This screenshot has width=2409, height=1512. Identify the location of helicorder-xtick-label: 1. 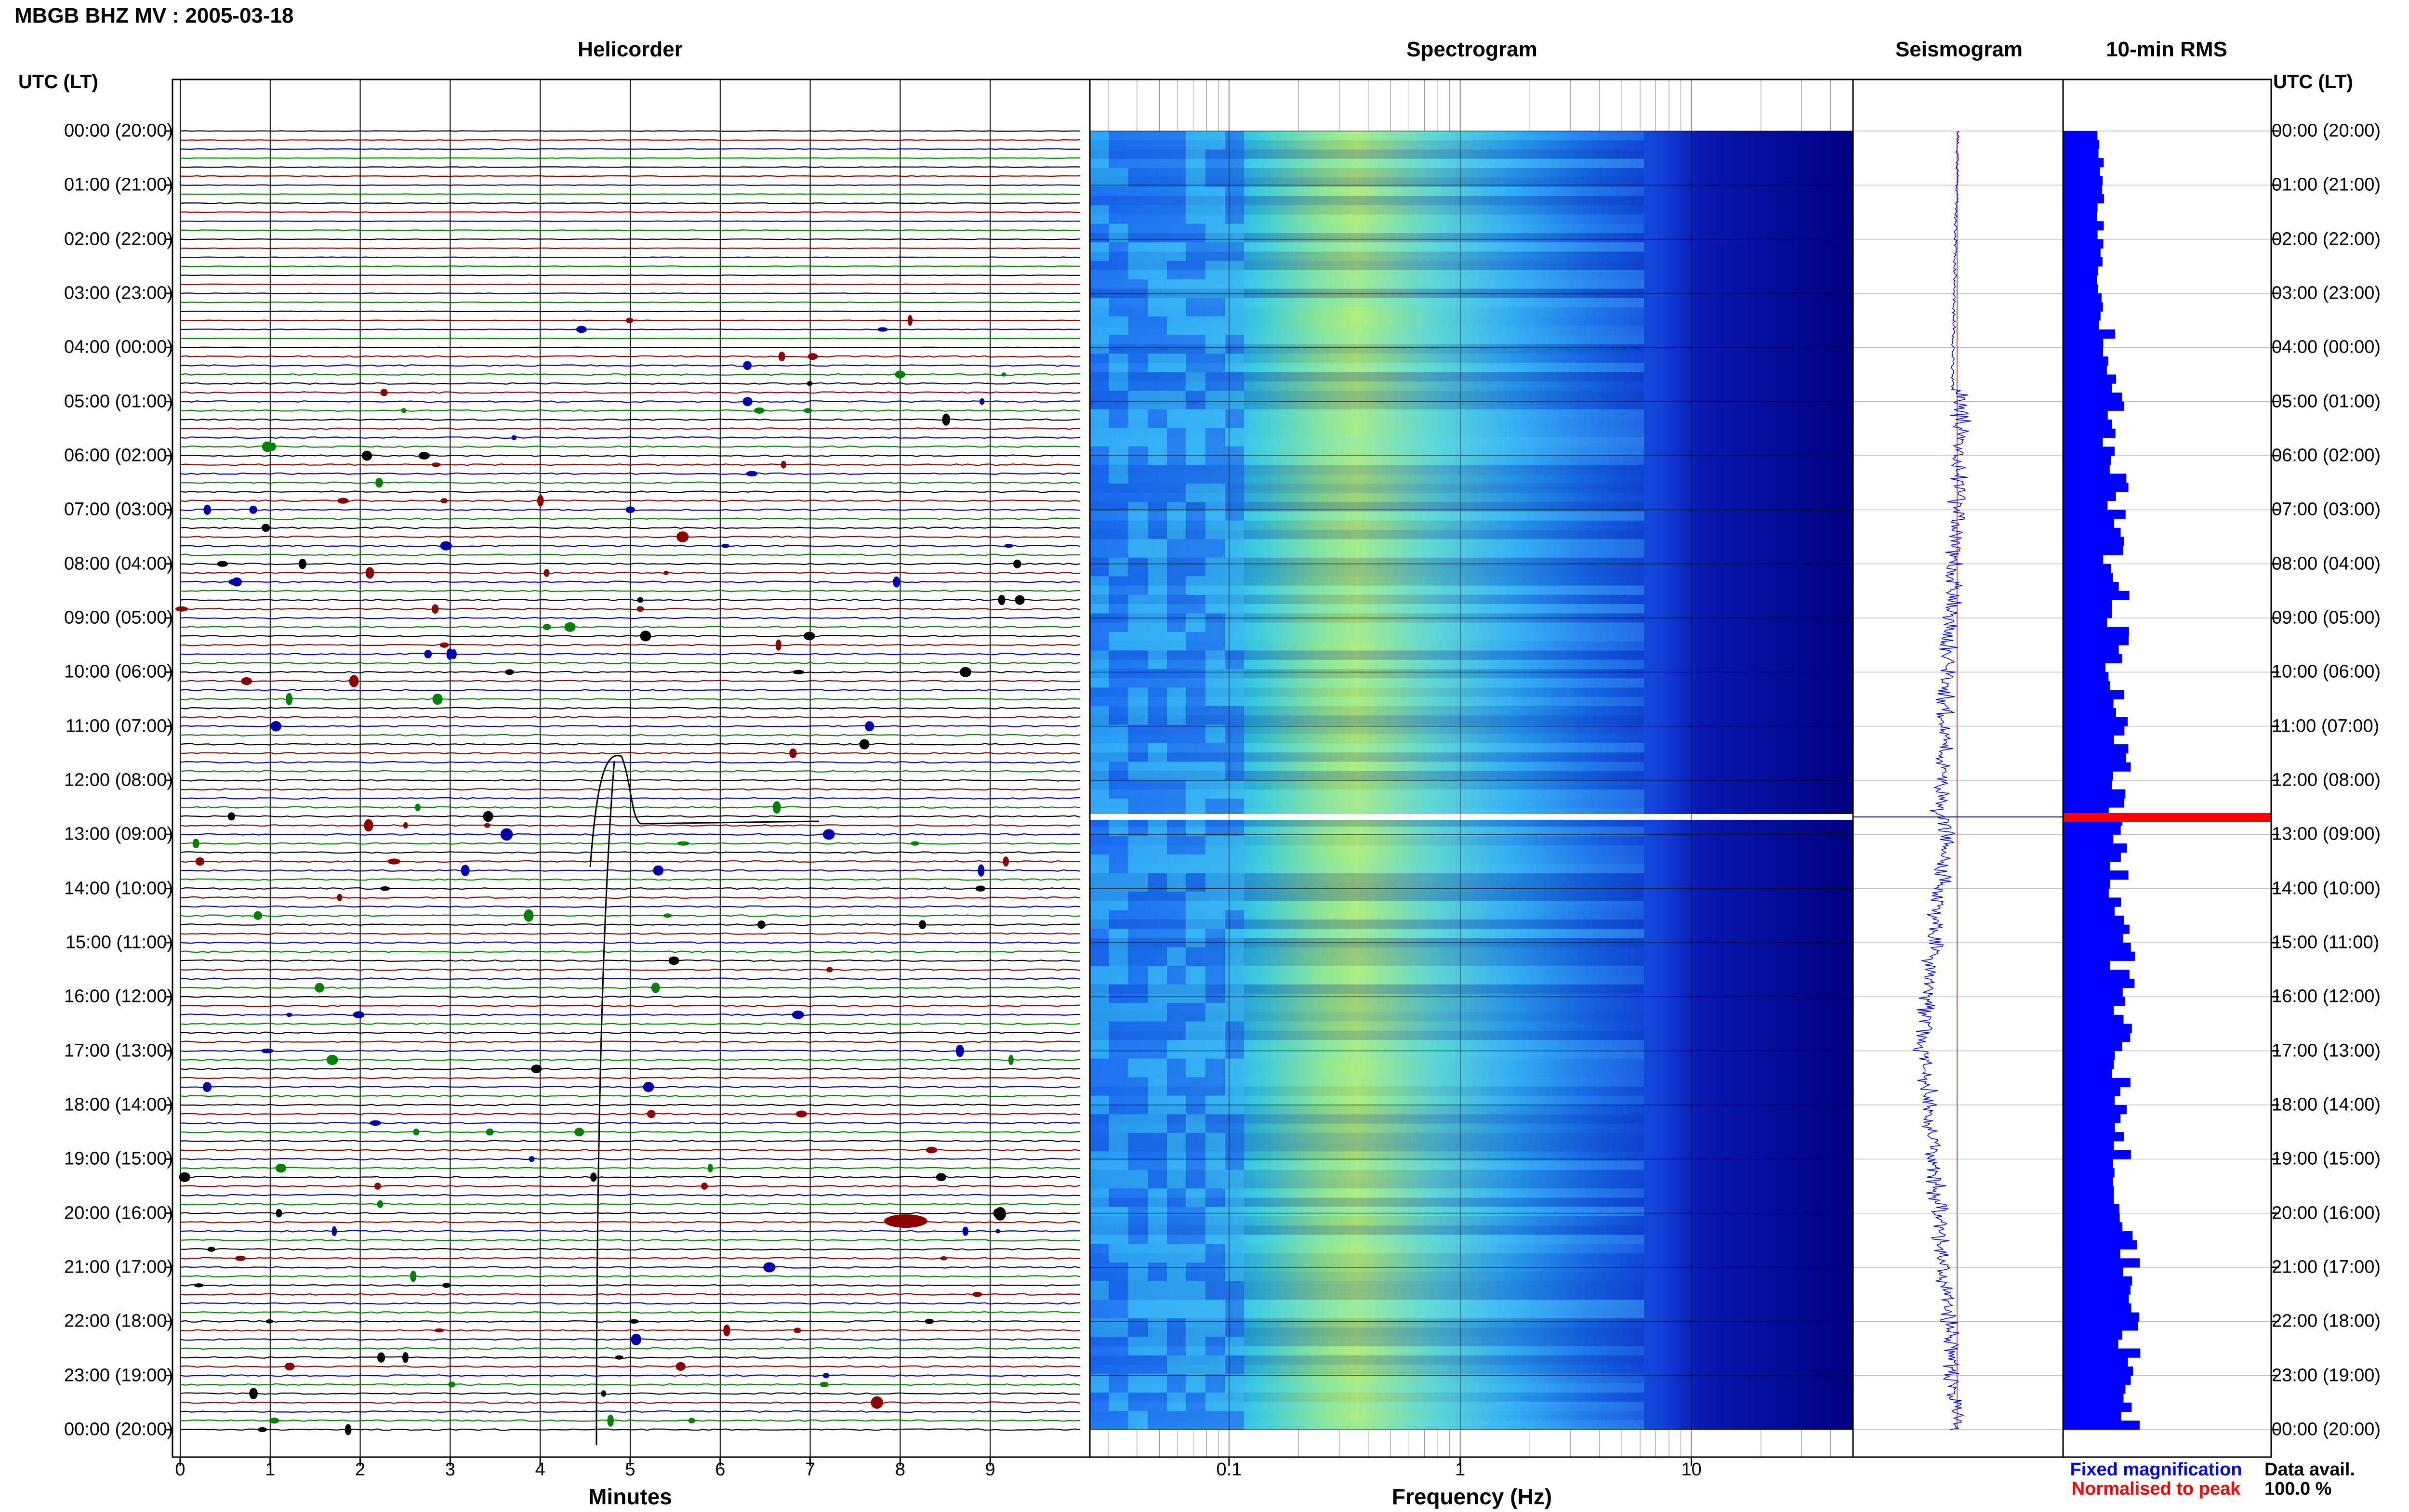
(270, 1469).